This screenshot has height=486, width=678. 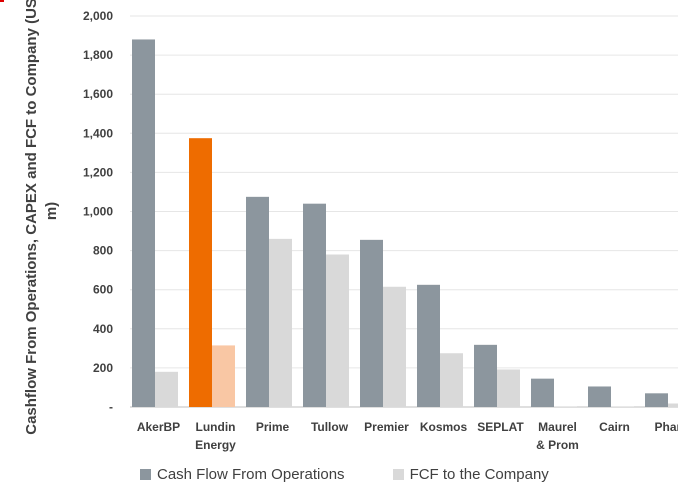 I want to click on x-tick-label: Tullow, so click(x=330, y=427).